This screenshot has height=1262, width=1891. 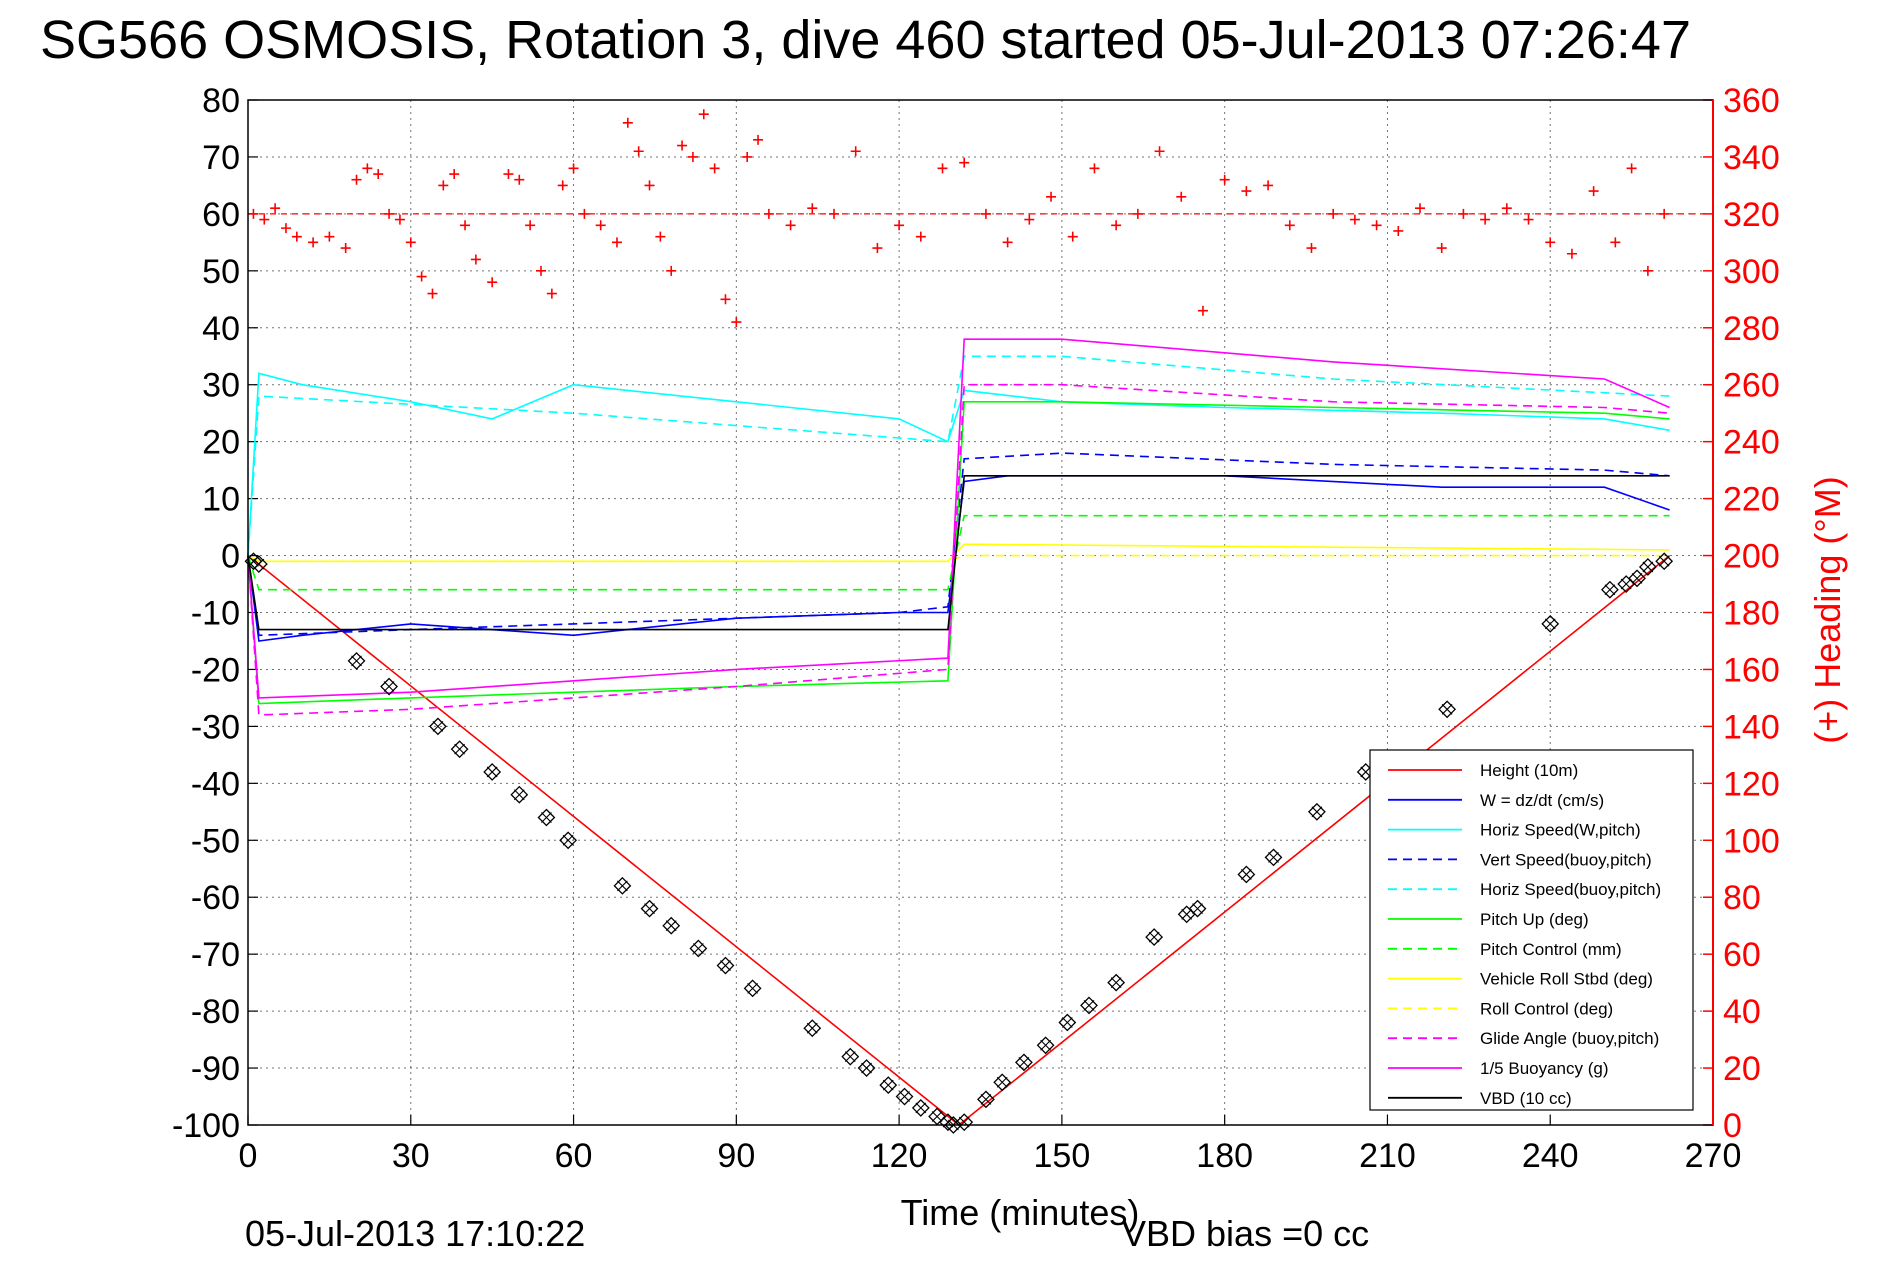 What do you see at coordinates (899, 1156) in the screenshot?
I see `x-tick-label: 120` at bounding box center [899, 1156].